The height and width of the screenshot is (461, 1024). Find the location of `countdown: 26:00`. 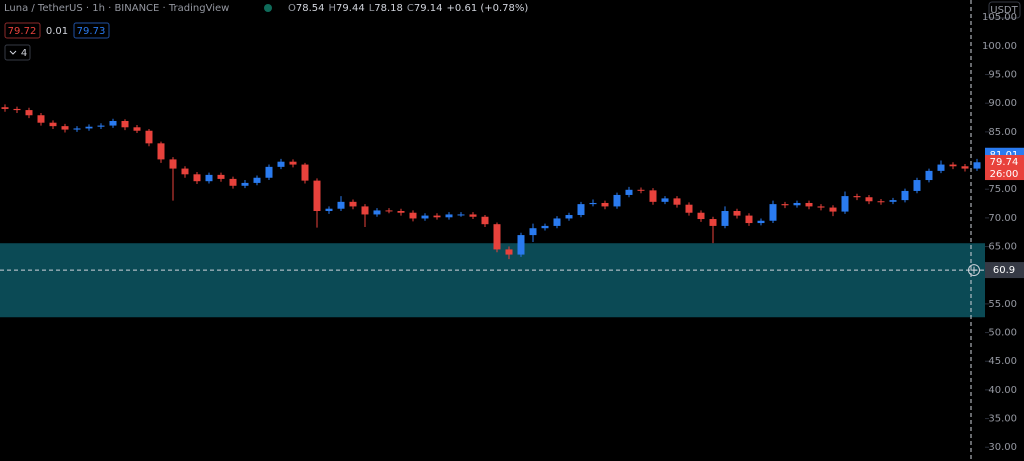

countdown: 26:00 is located at coordinates (1004, 174).